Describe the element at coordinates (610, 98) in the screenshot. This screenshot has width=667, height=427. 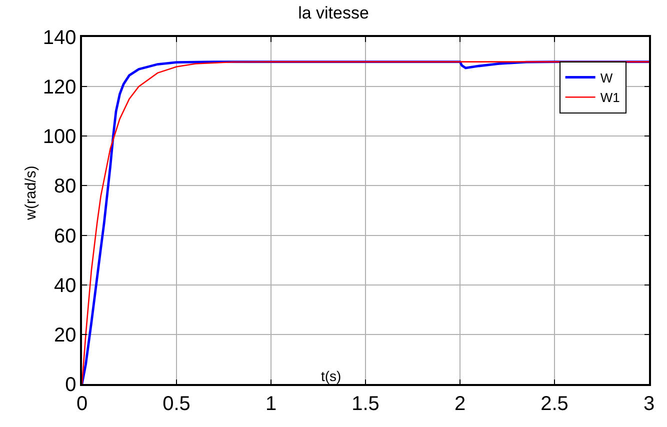
I see `legend-label: W1` at that location.